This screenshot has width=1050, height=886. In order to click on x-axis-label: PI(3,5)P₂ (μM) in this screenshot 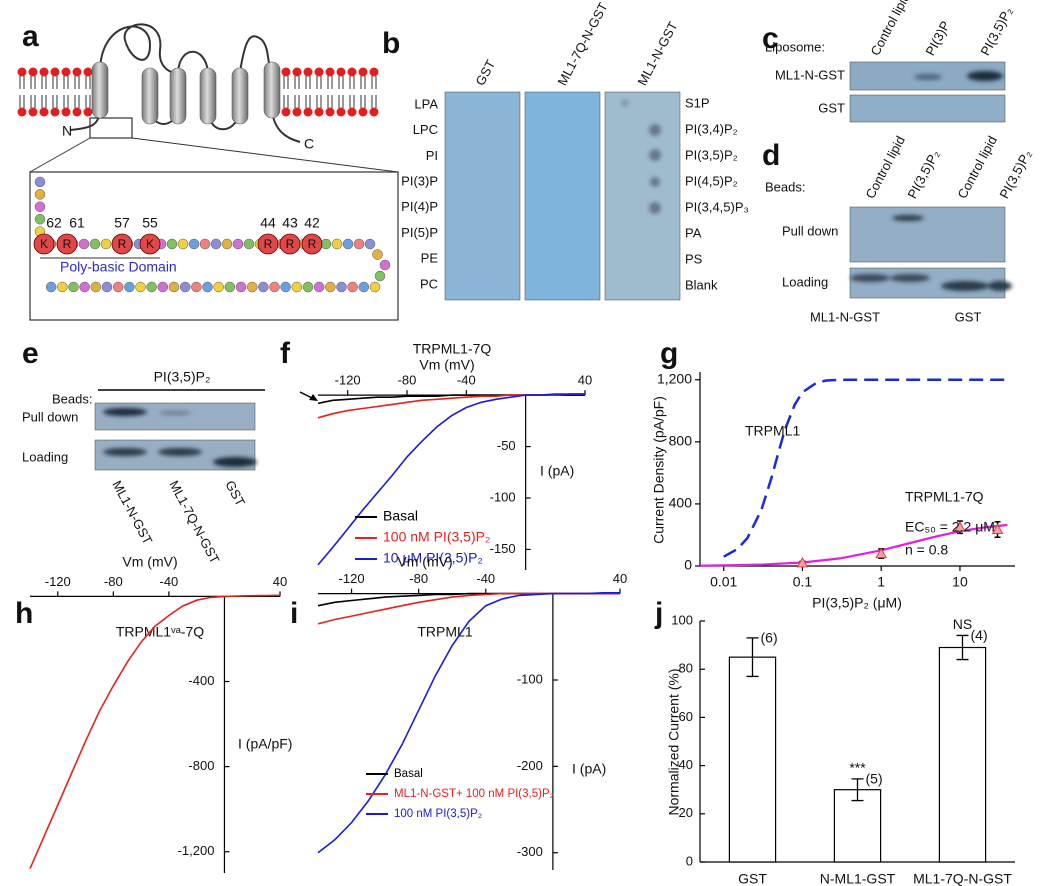, I will do `click(857, 603)`.